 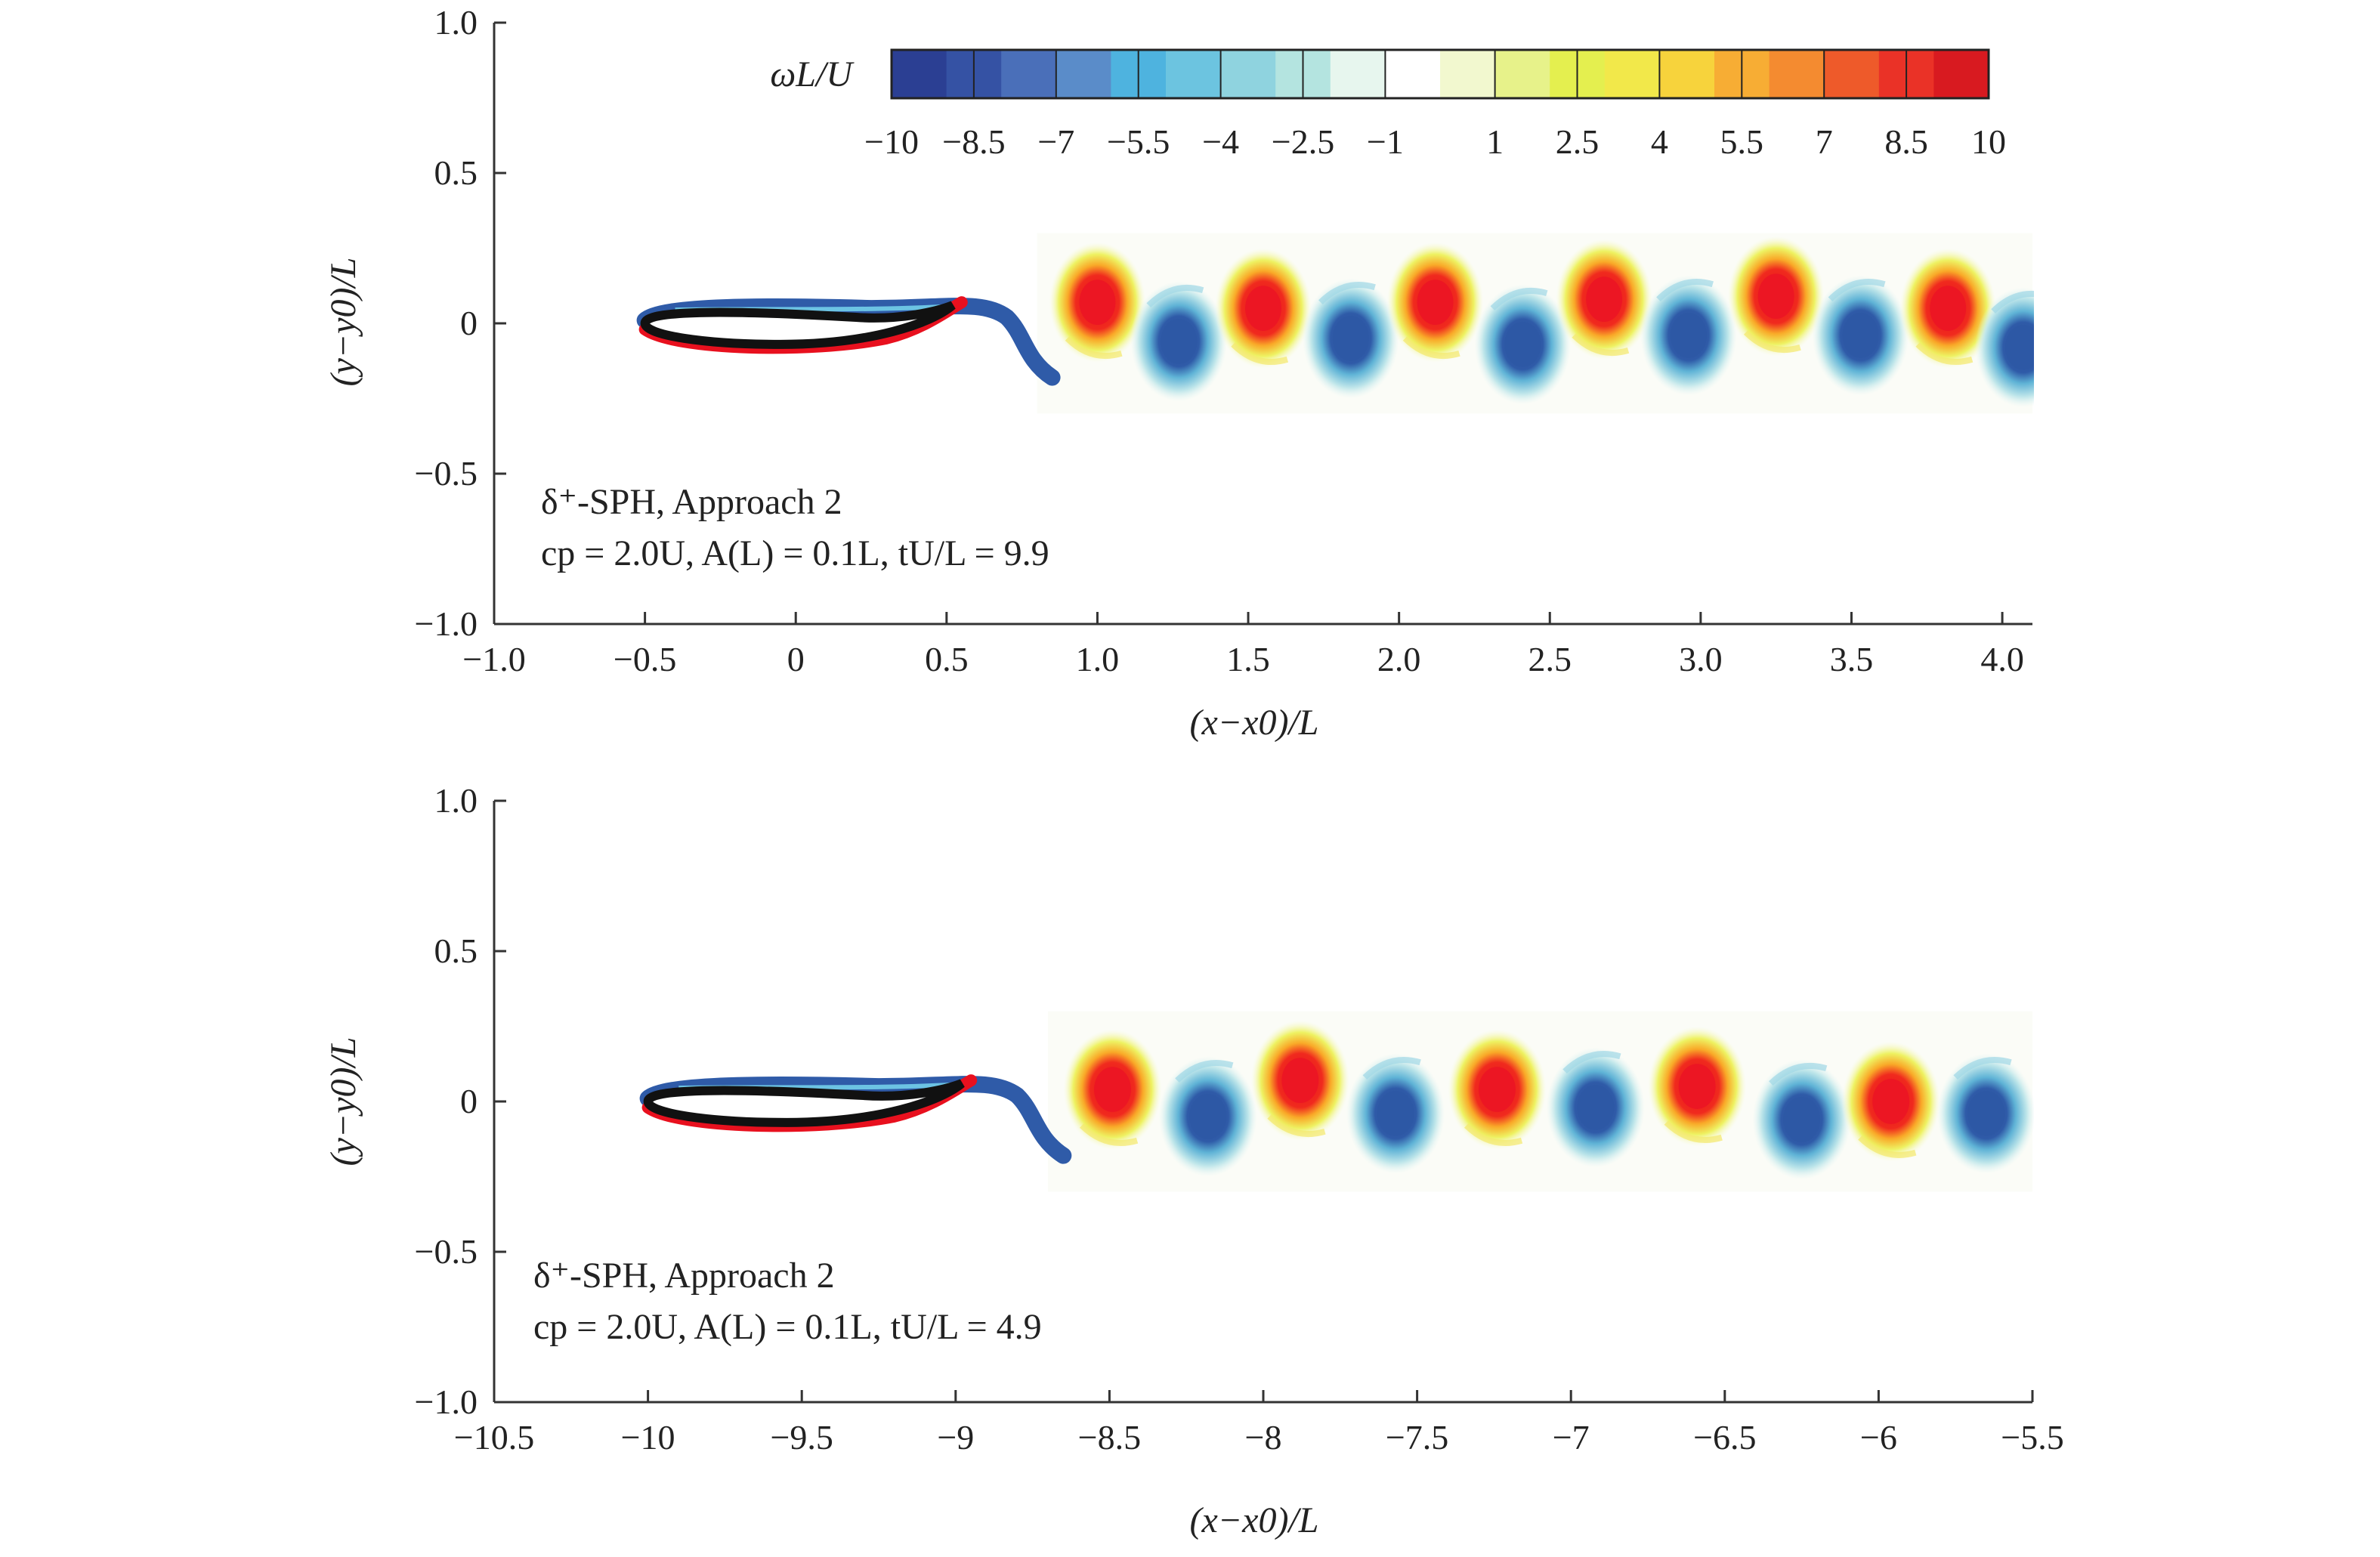 I want to click on bottom-x-tick-label: −8, so click(x=1263, y=1437).